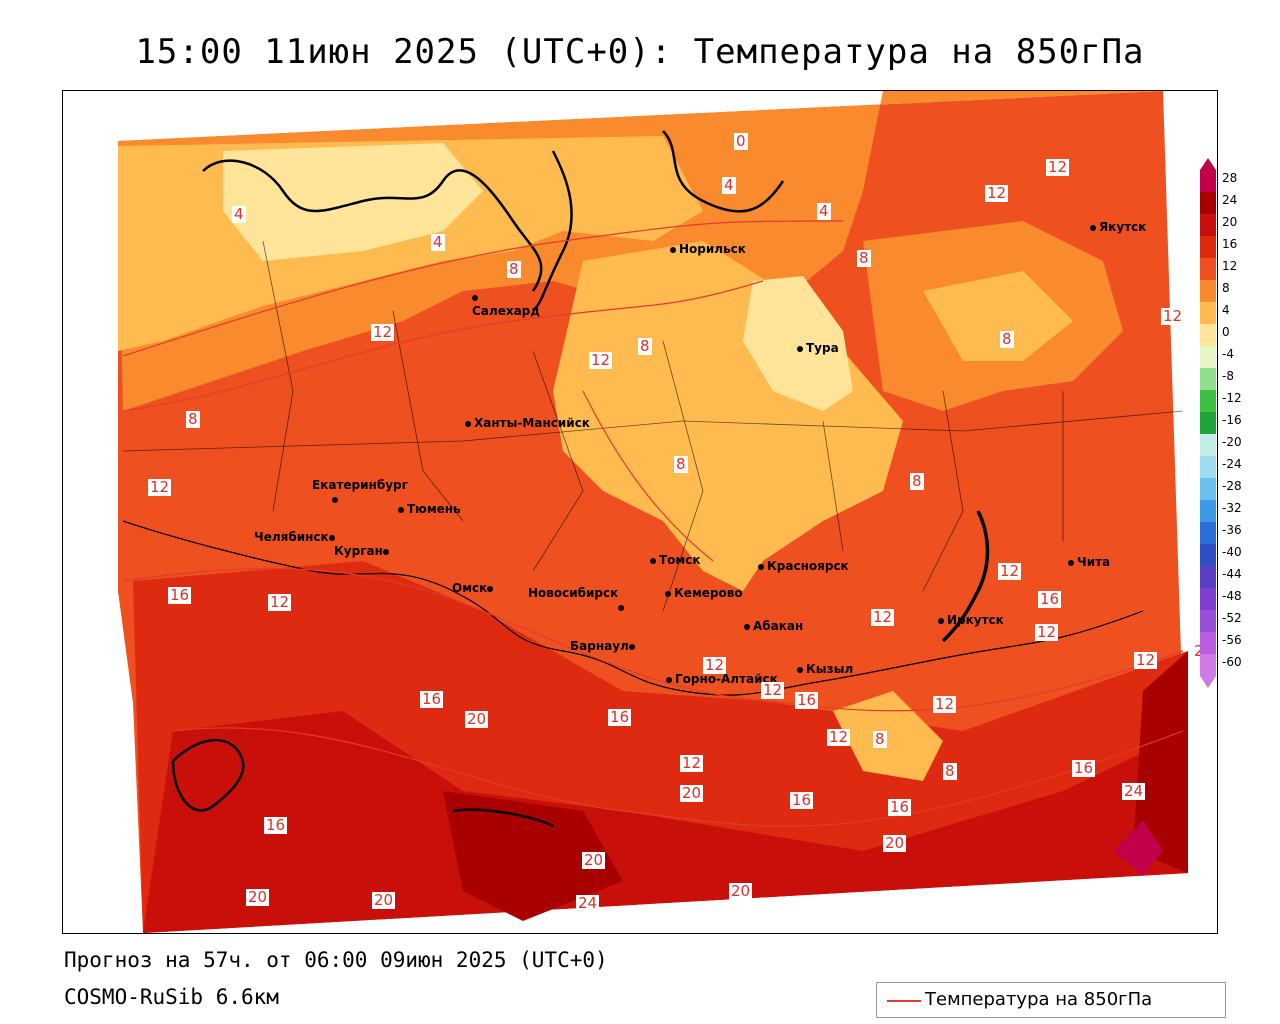 The image size is (1280, 1024). Describe the element at coordinates (1230, 178) in the screenshot. I see `colorbar-tick-label: 28` at that location.